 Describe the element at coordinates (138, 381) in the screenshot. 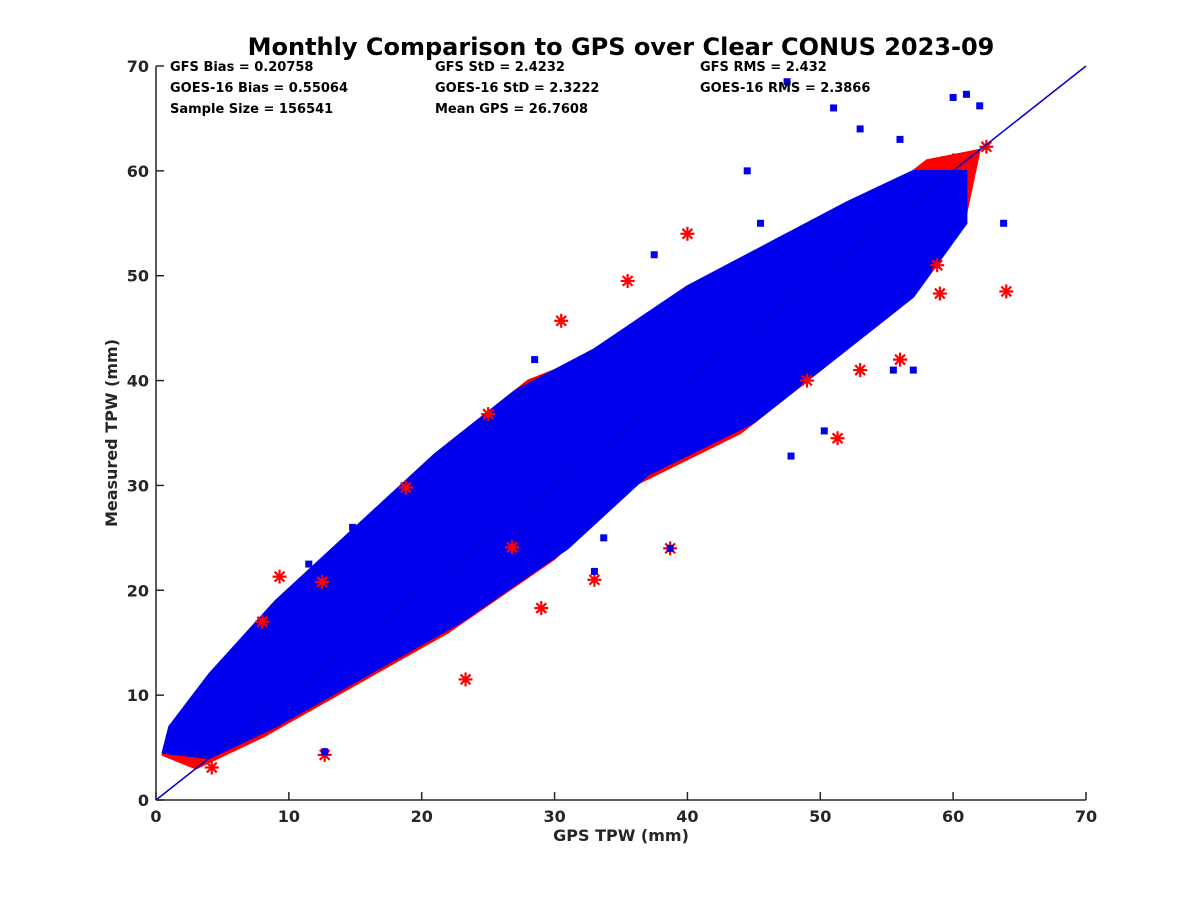

I see `y-tick-label: 40` at that location.